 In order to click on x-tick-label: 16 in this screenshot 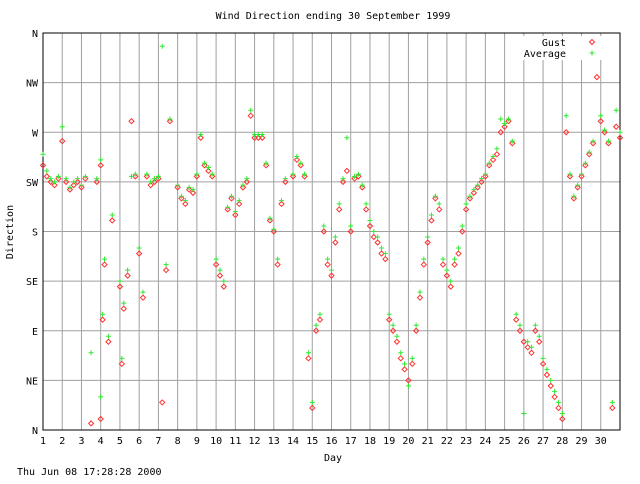, I will do `click(331, 441)`.